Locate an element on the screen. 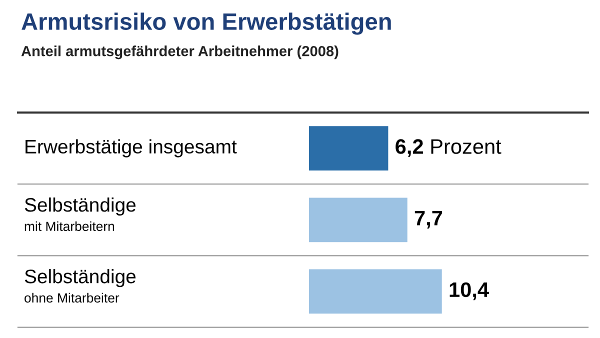 This screenshot has height=338, width=600. text: Anteil armutsgefährdeter Arbeitnehmer (2008) is located at coordinates (179, 53).